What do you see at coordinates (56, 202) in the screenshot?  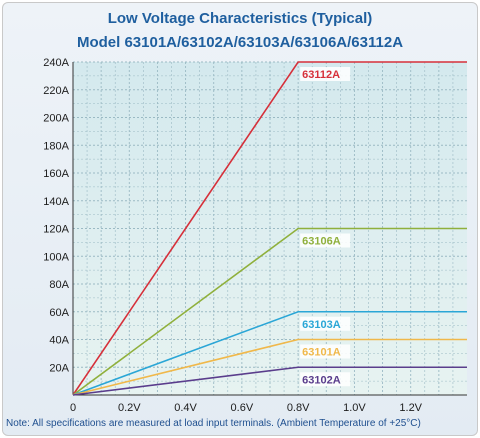 I see `y-tick-label: 140A` at bounding box center [56, 202].